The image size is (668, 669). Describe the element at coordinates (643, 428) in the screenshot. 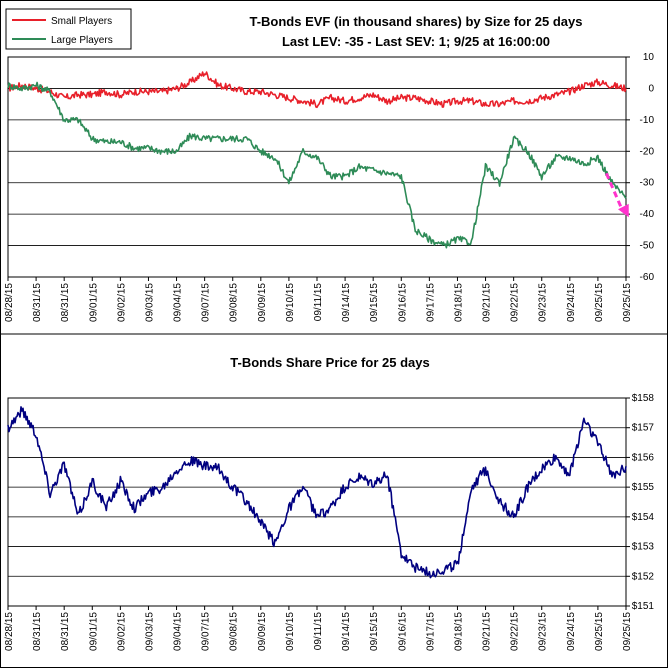

I see `y-tick-label: $157` at that location.